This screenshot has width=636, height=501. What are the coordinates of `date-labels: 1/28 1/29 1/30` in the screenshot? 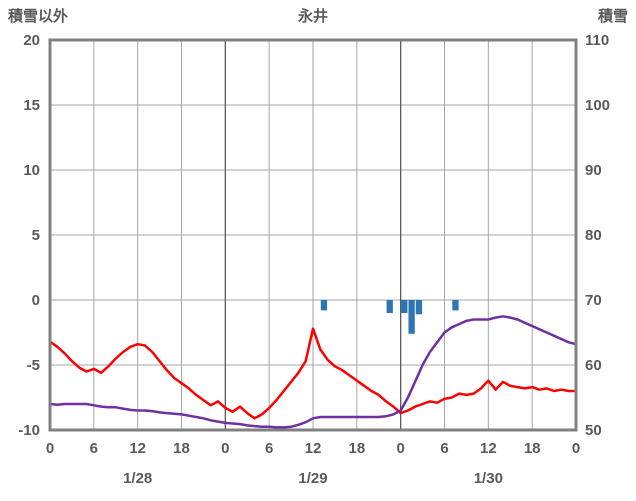 It's located at (313, 478).